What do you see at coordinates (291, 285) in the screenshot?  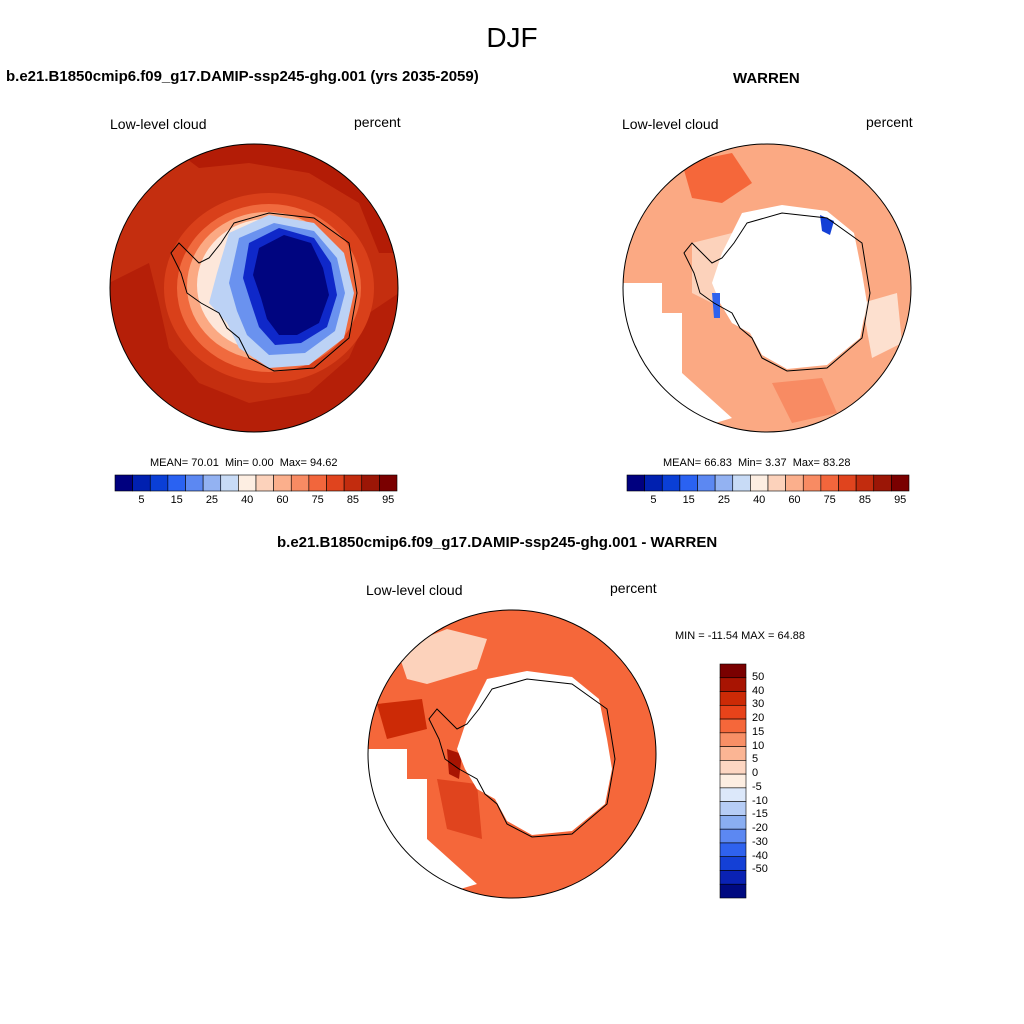 I see `model-field-ice-core` at bounding box center [291, 285].